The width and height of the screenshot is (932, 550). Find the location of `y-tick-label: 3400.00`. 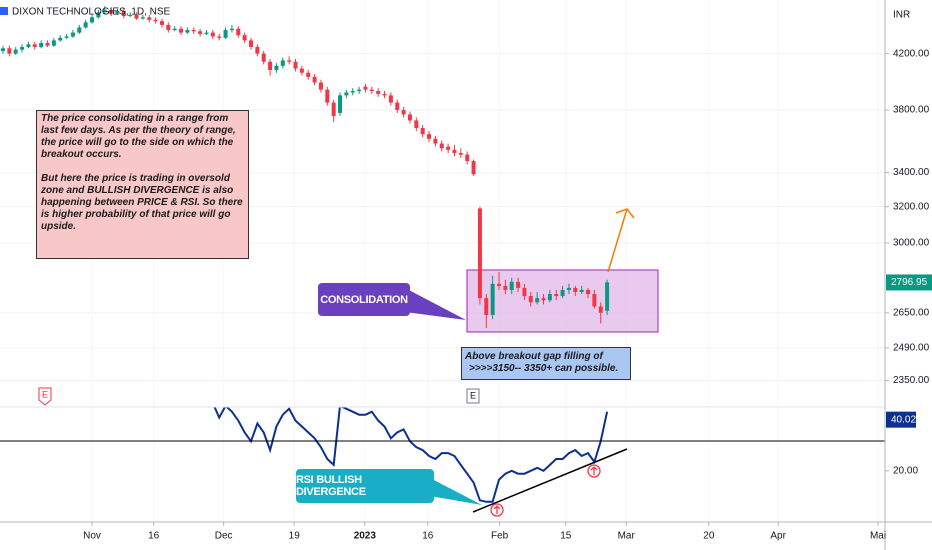

y-tick-label: 3400.00 is located at coordinates (911, 172).